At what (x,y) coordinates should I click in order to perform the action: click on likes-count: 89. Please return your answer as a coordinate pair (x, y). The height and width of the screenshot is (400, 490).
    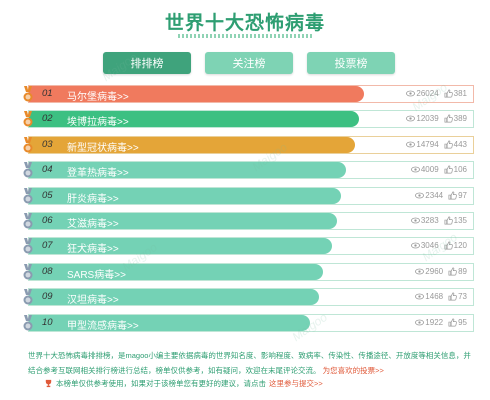
    Looking at the image, I should click on (462, 271).